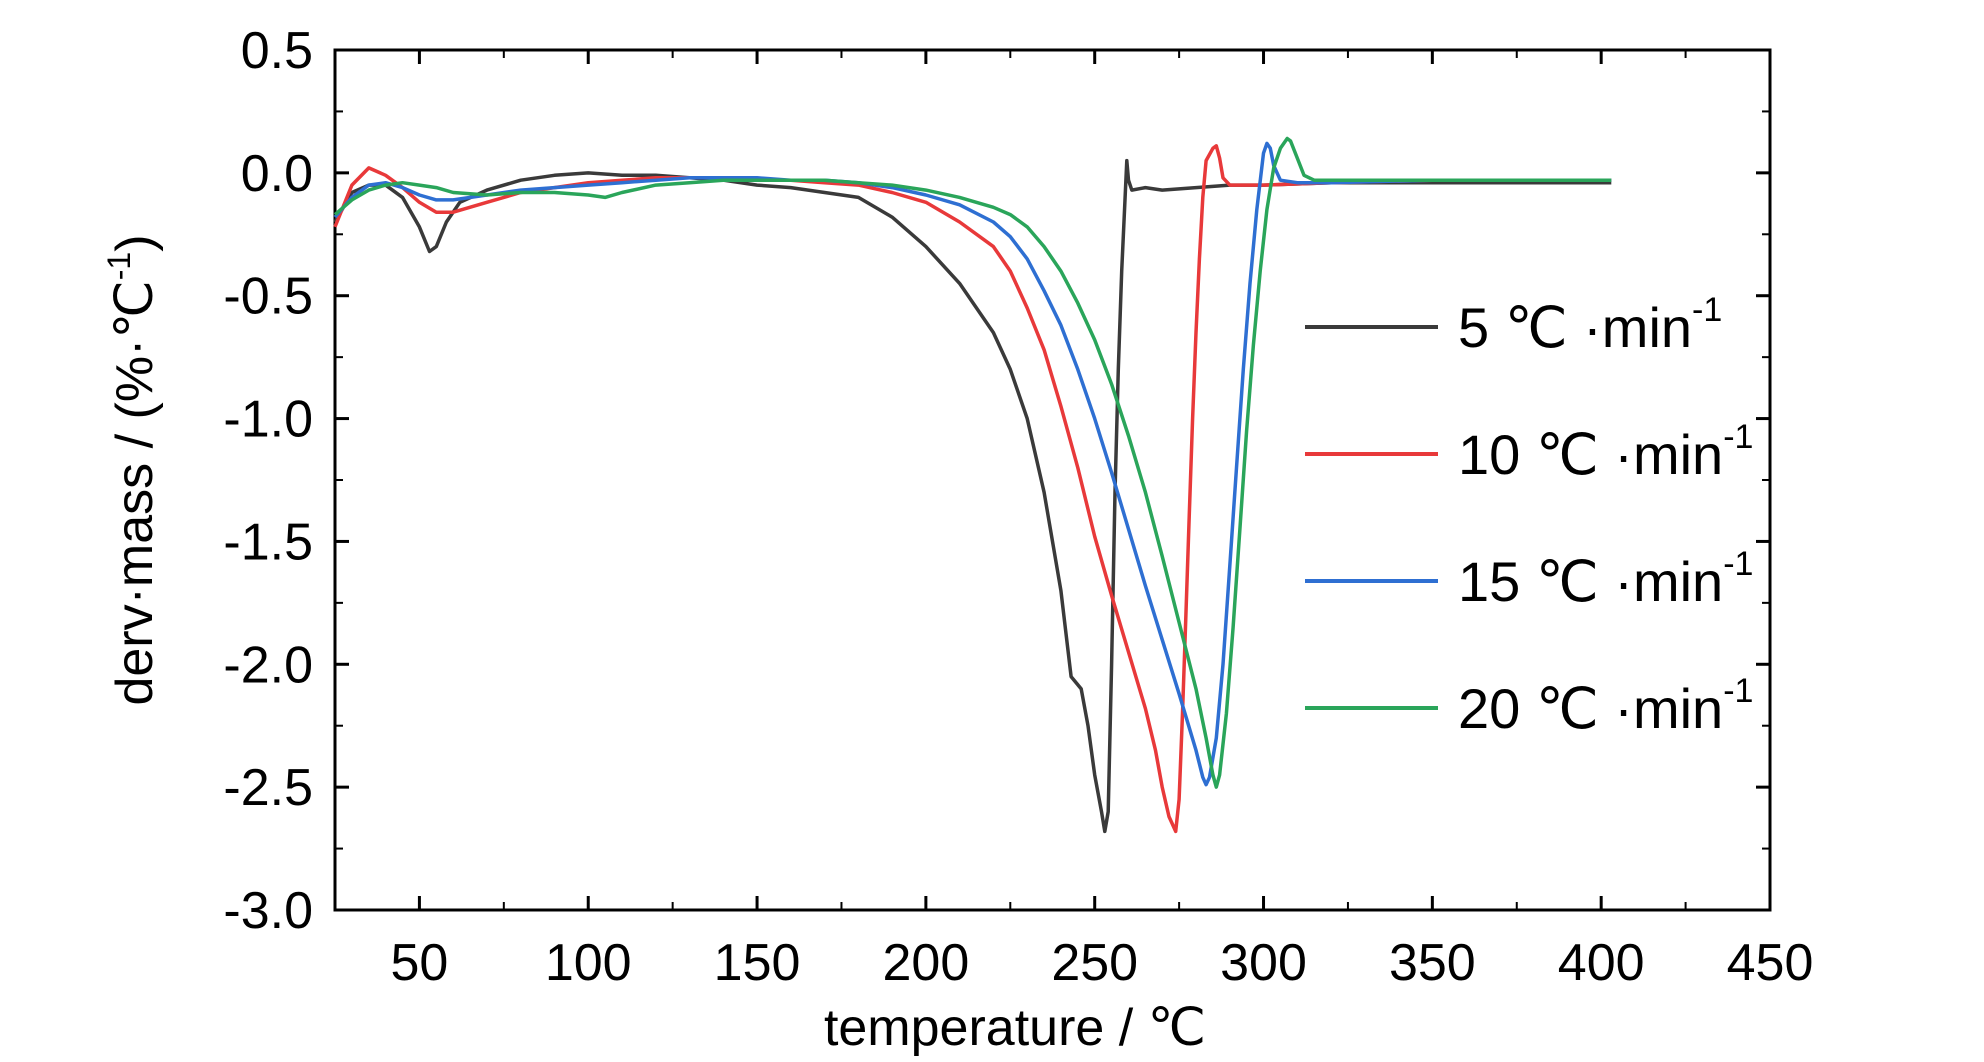 The height and width of the screenshot is (1062, 1984). I want to click on x-tick-label: 150, so click(757, 963).